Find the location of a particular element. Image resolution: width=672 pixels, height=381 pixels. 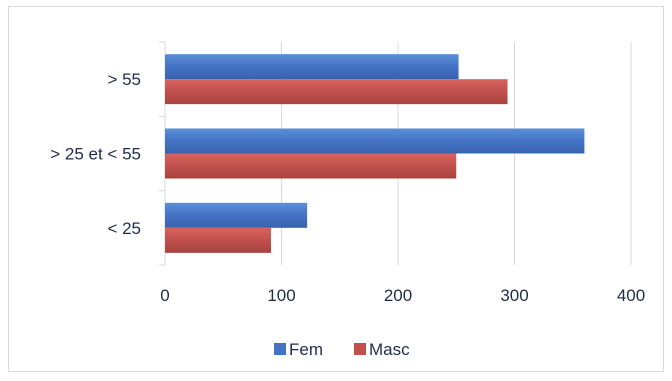

x-tick-label-400: 400 is located at coordinates (631, 295).